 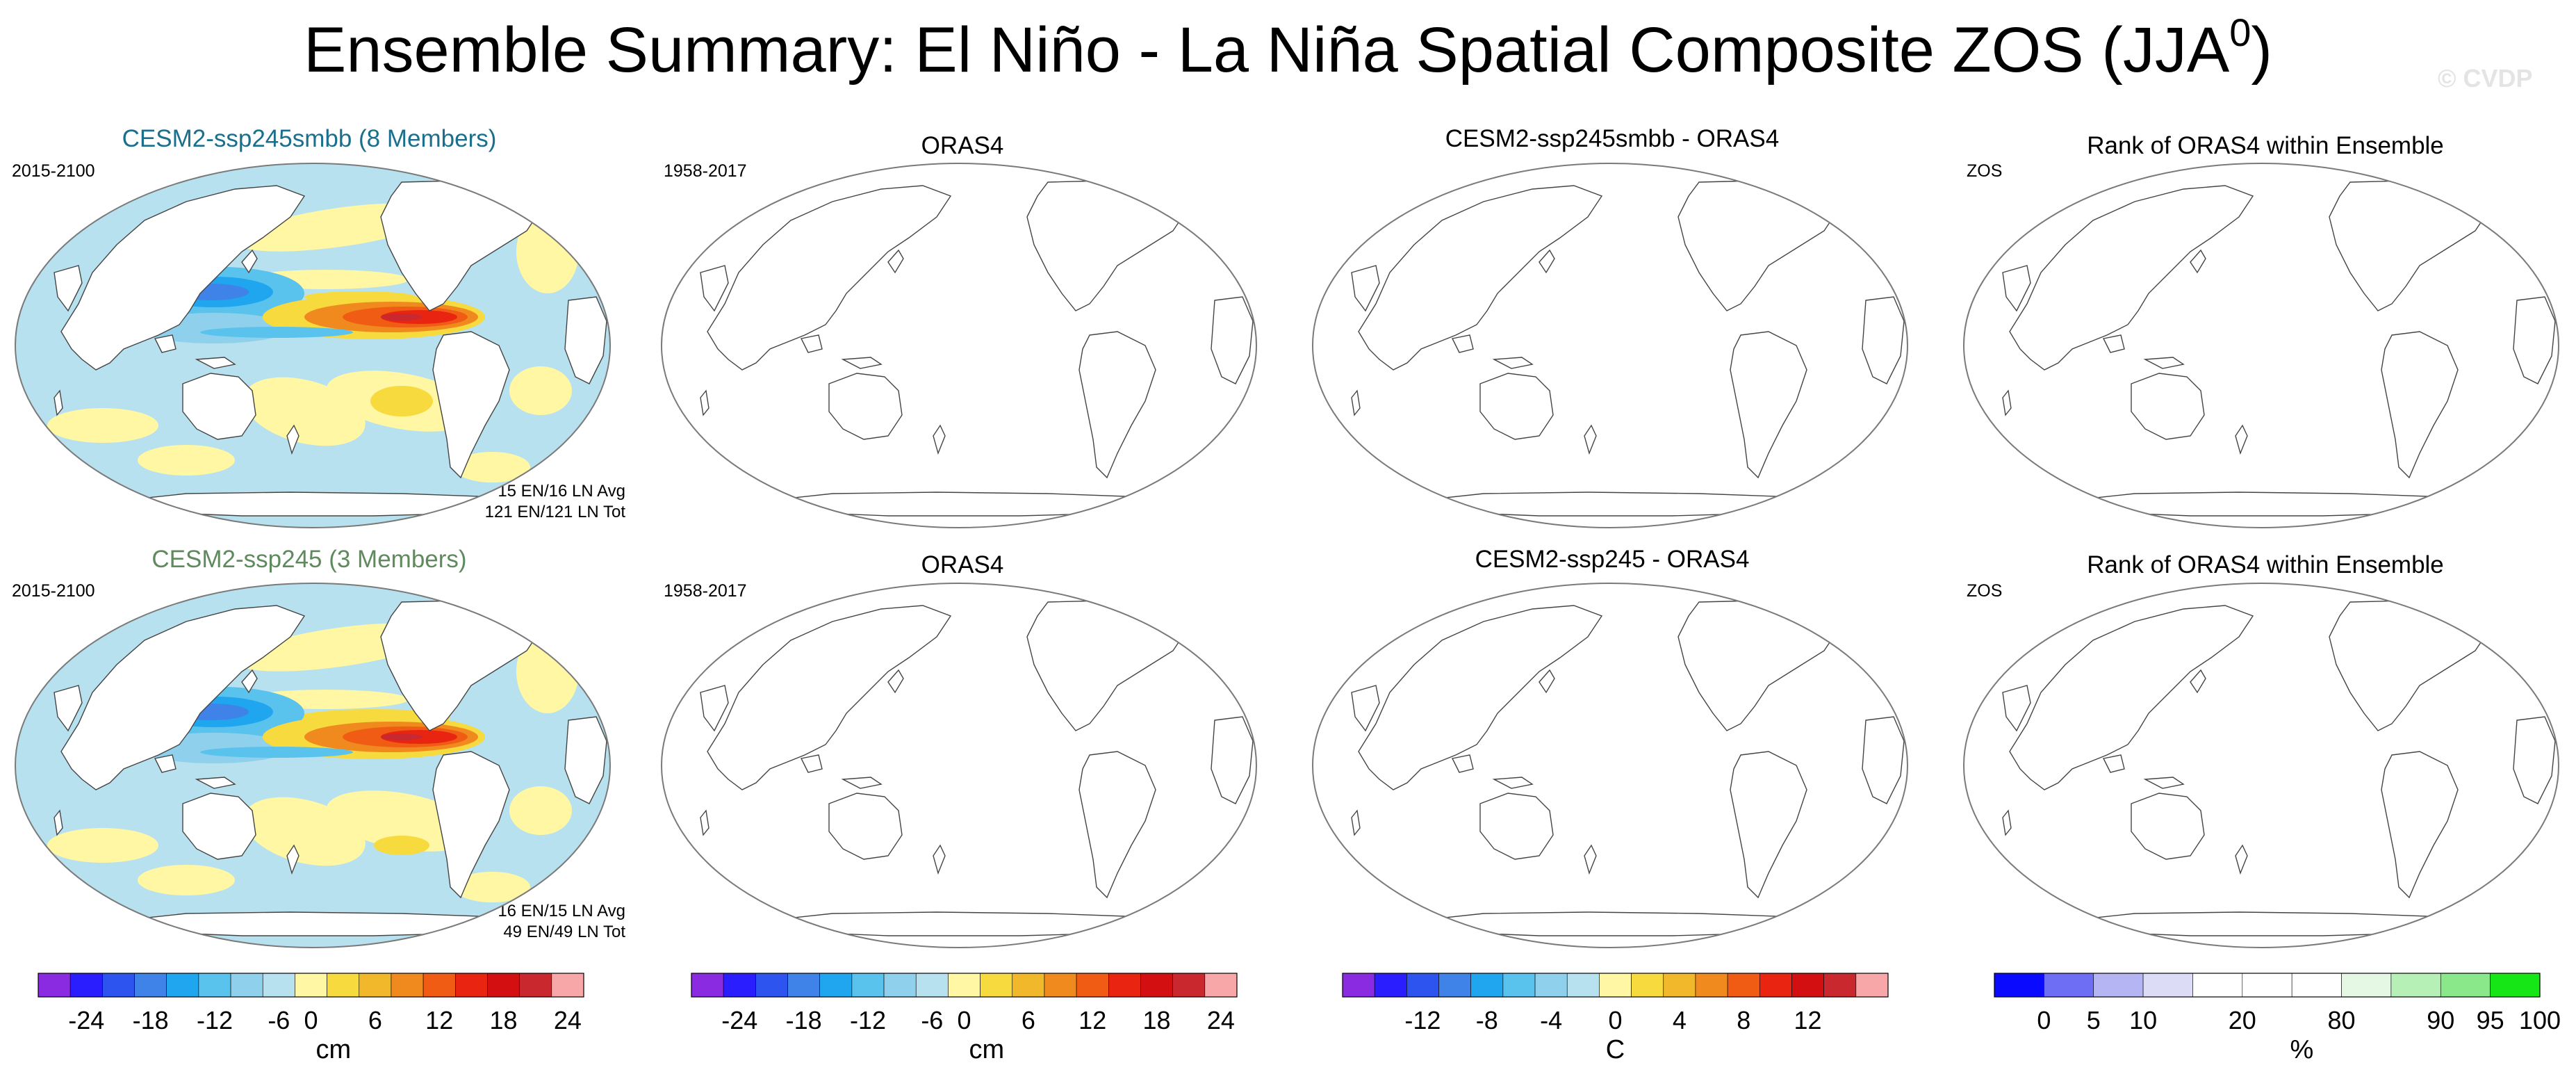 I want to click on colorbar-tick-label: 6, so click(x=375, y=1020).